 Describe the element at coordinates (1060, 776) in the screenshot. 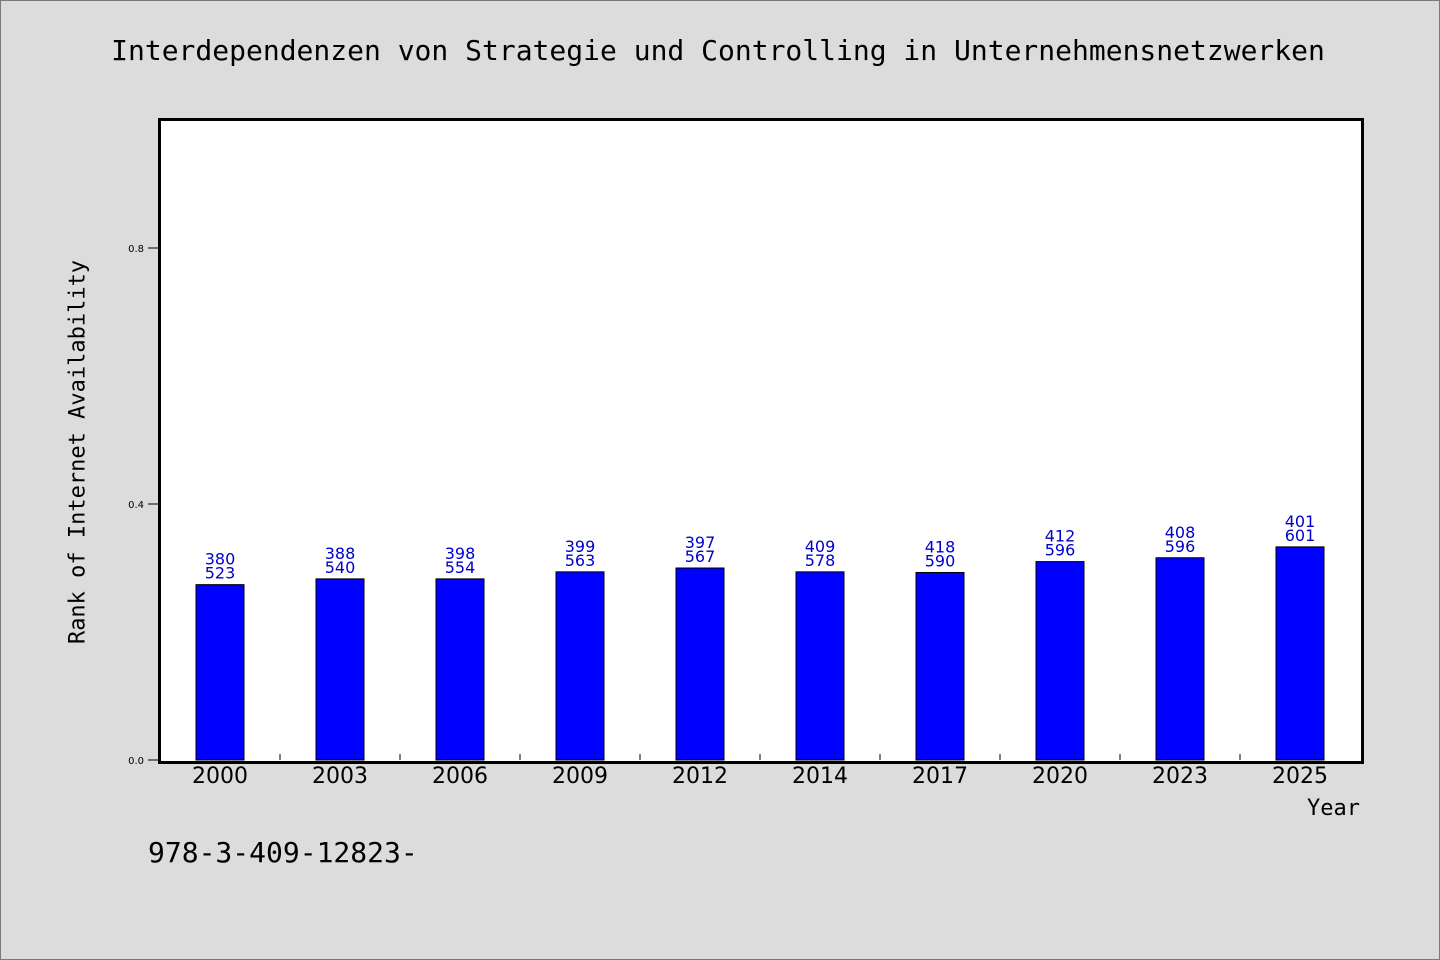

I see `x-tick-label: 2020` at that location.